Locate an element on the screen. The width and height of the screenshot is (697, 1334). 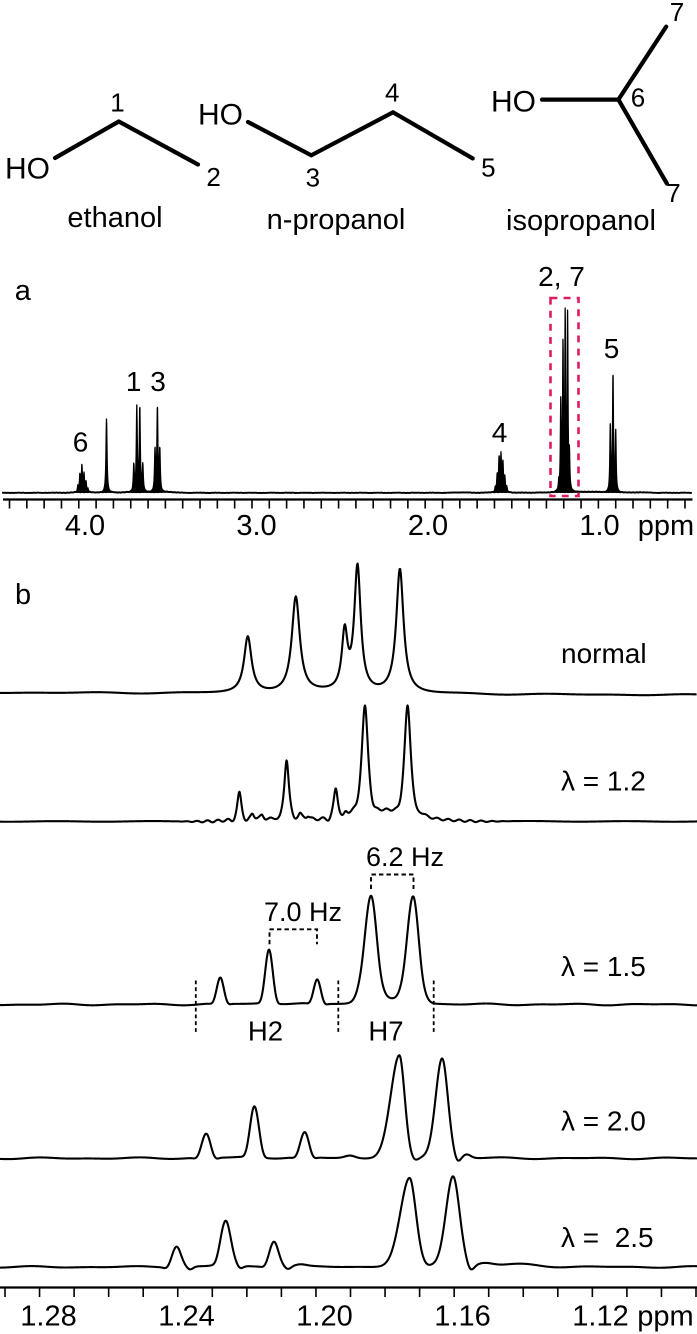
svg-text: isopropanol is located at coordinates (581, 221).